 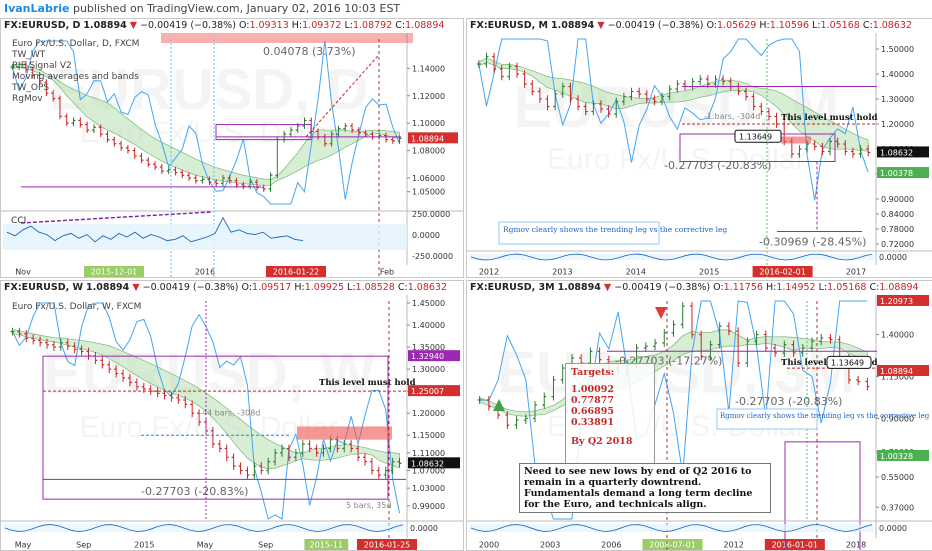 What do you see at coordinates (856, 545) in the screenshot?
I see `x-tick-label: 2018` at bounding box center [856, 545].